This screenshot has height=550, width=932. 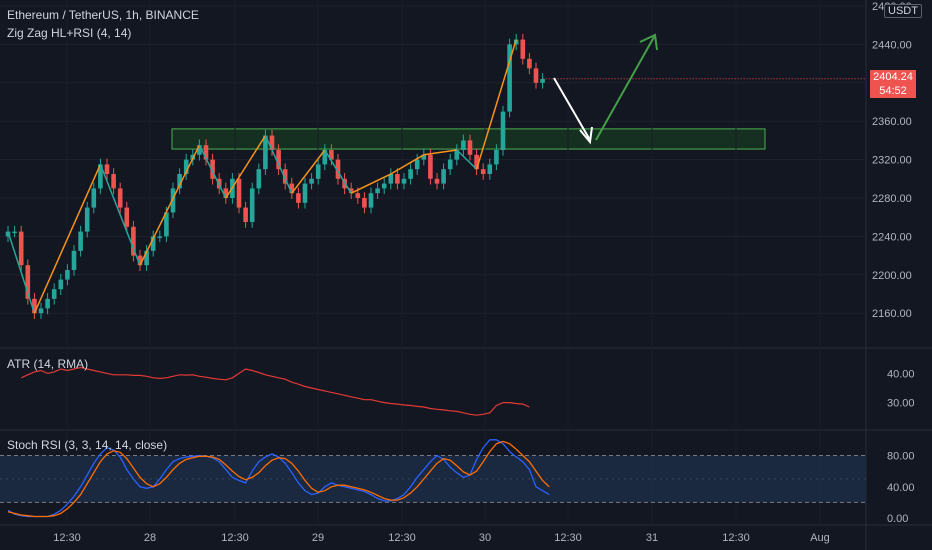 I want to click on stoch-tick-label: 40.00, so click(x=901, y=488).